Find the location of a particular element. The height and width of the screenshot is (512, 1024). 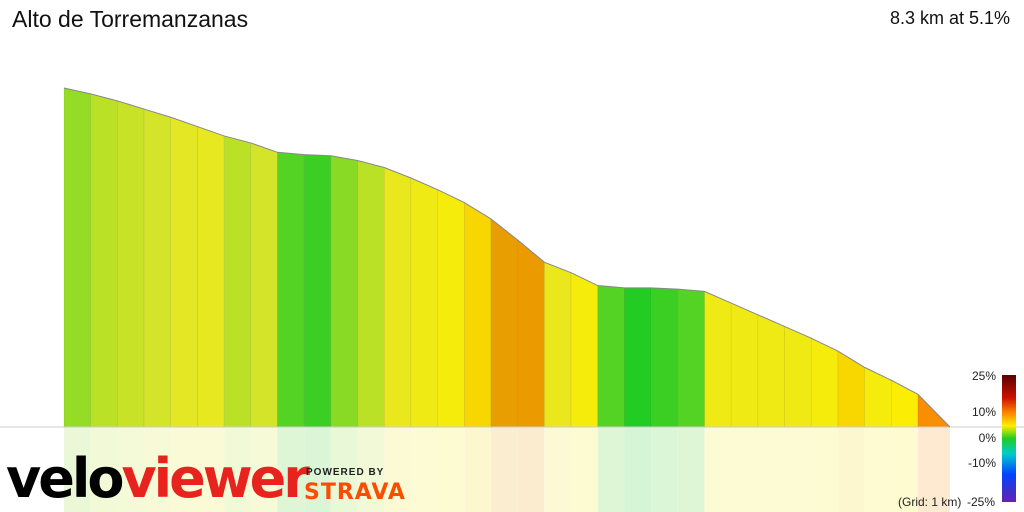

powered-by-label: POWERED BY is located at coordinates (345, 472).